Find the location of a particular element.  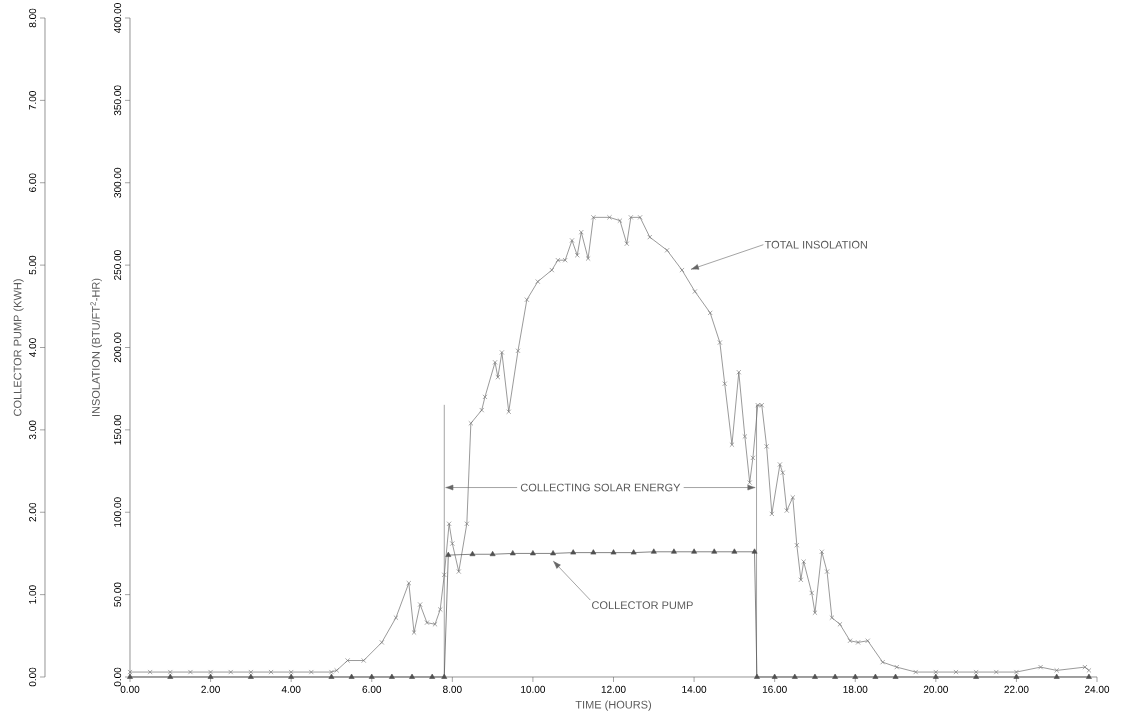

y2-tick-label: 4.00 is located at coordinates (33, 347).